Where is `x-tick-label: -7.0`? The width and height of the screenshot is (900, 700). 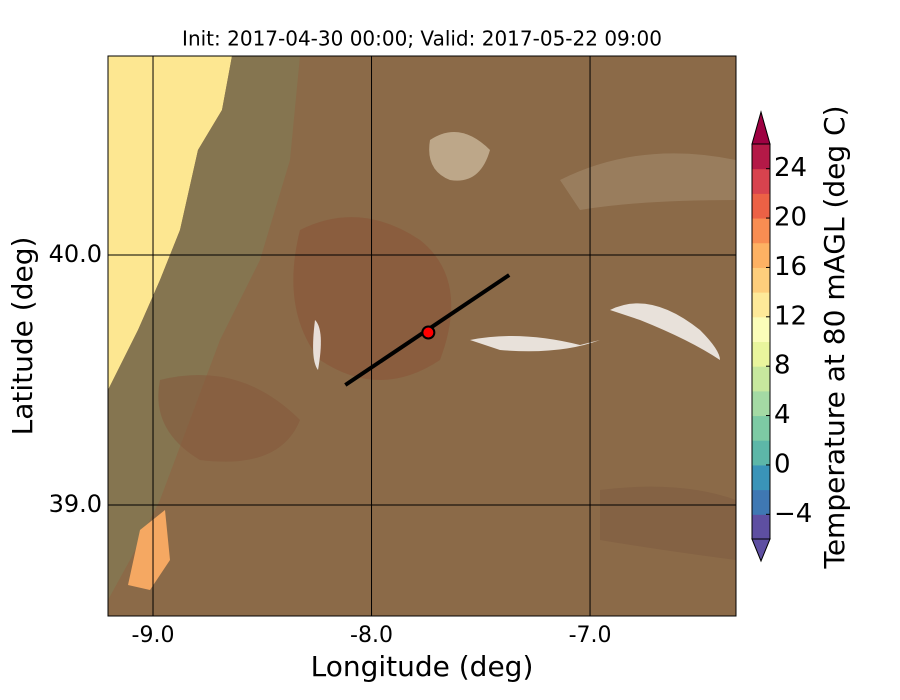
x-tick-label: -7.0 is located at coordinates (590, 635).